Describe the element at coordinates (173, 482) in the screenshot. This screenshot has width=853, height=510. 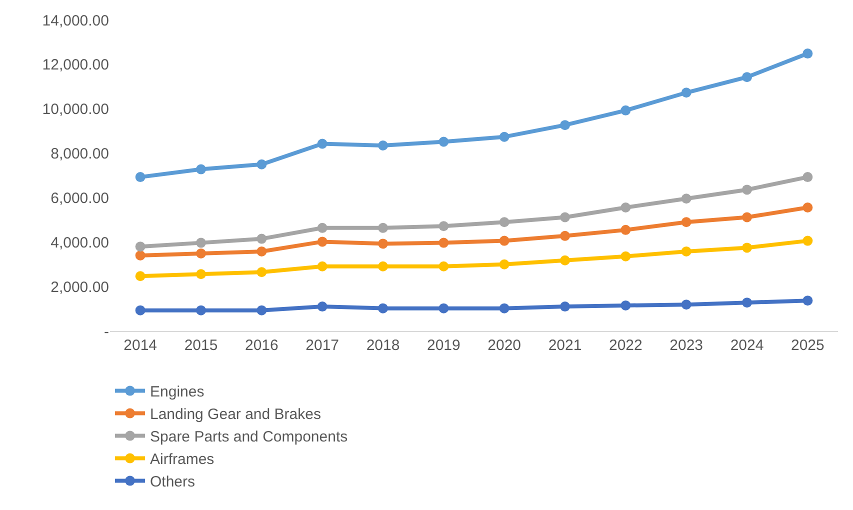
I see `legend-label: Others` at that location.